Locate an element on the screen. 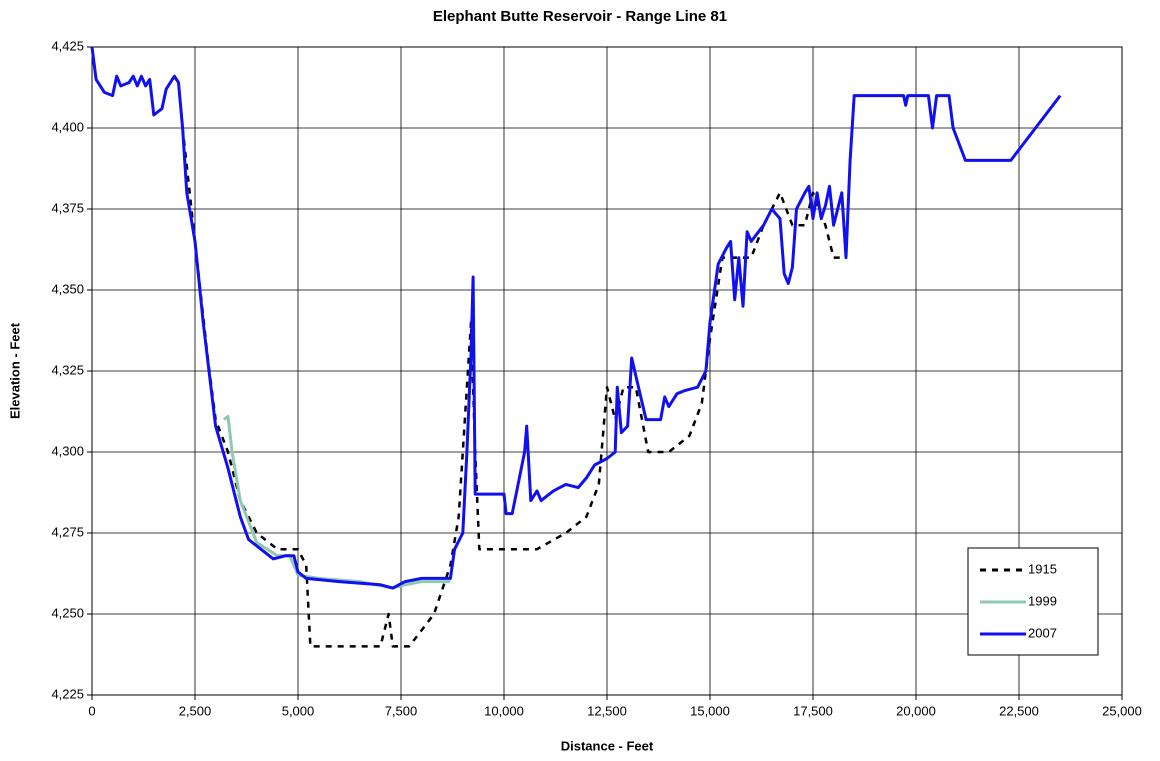 The height and width of the screenshot is (761, 1160). chart-title: Elephant Butte Reservoir - Range Line 81 is located at coordinates (580, 16).